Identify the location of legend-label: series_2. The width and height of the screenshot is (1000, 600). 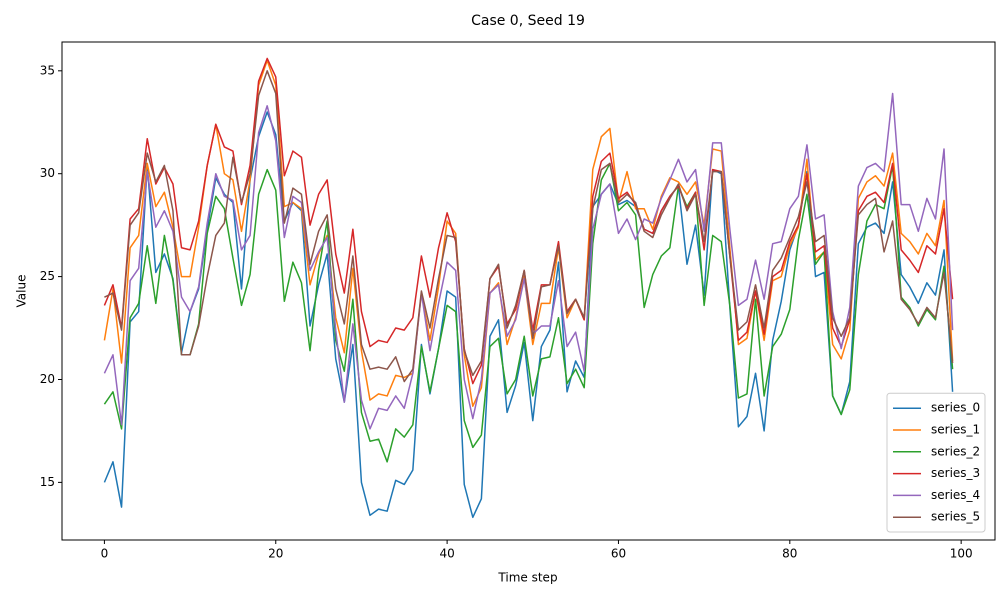
(955, 451).